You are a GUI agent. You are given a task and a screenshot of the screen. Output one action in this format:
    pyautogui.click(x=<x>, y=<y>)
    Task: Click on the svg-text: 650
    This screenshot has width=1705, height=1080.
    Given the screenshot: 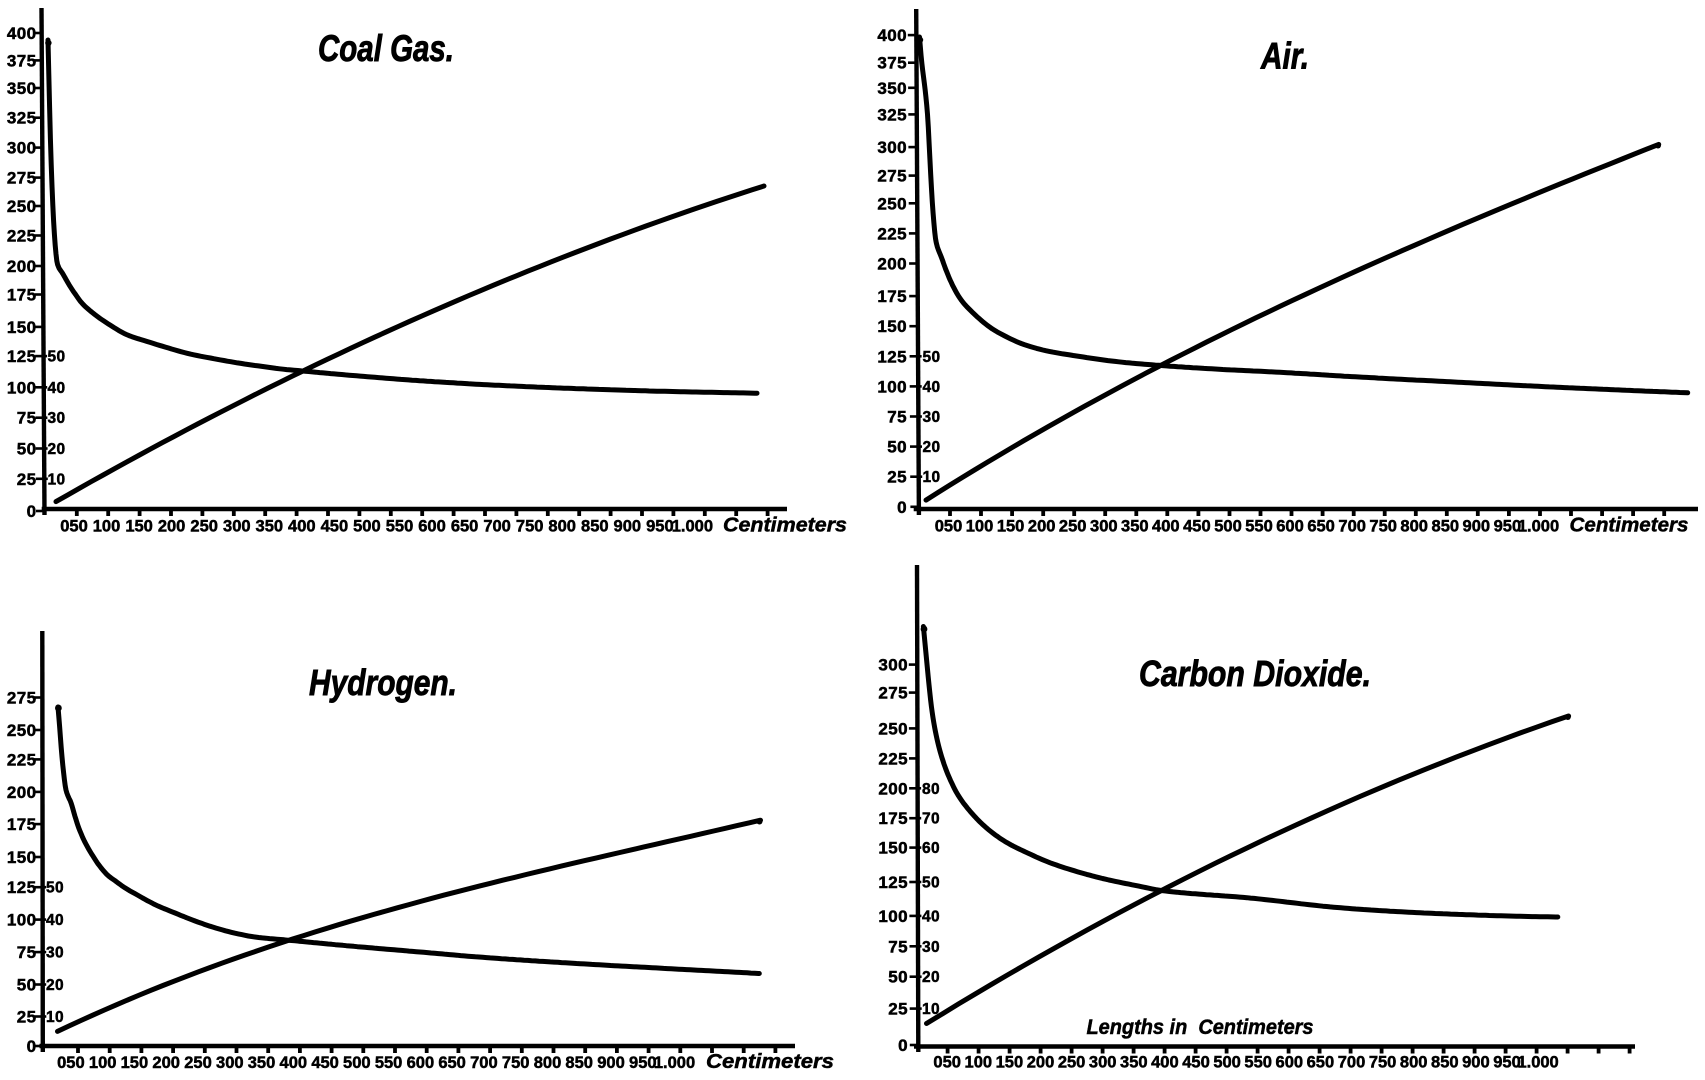 What is the action you would take?
    pyautogui.click(x=1321, y=527)
    